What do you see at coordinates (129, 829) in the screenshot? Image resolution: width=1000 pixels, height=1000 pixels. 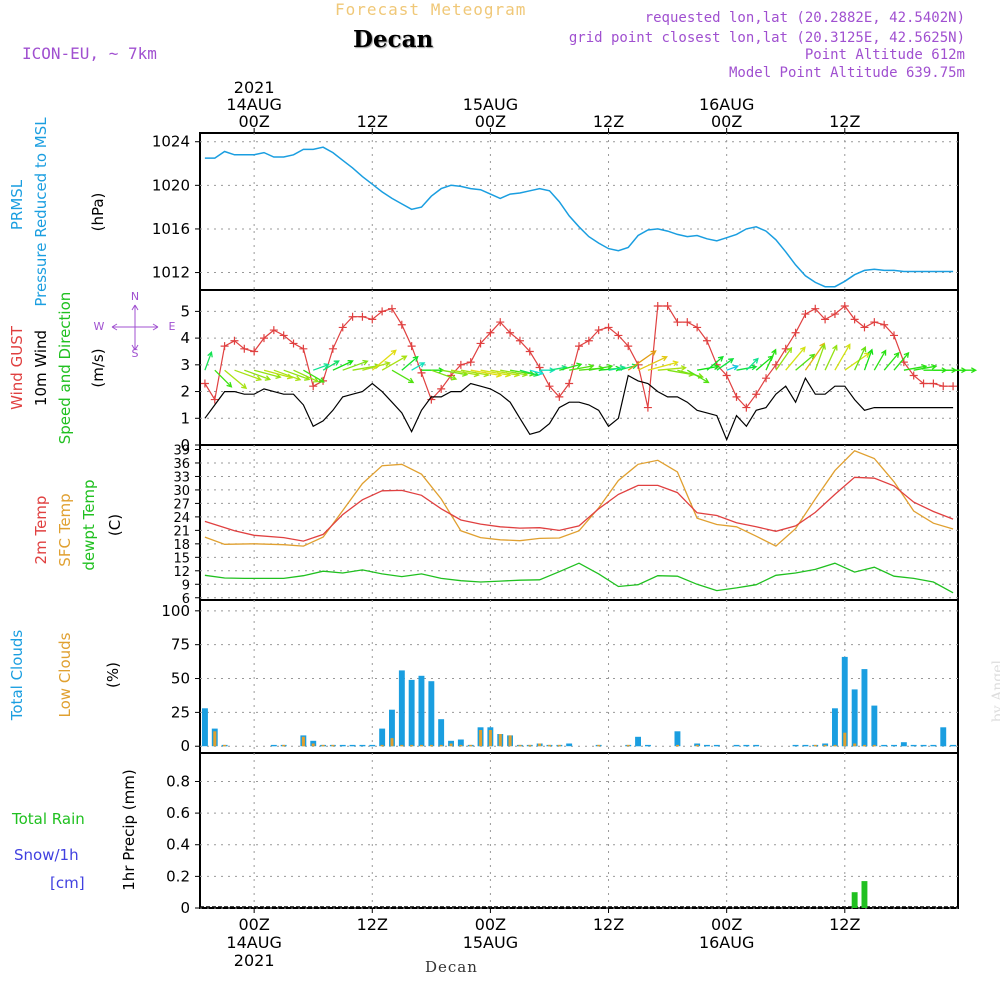 I see `precip-unit-label: 1hr Precip (mm)` at bounding box center [129, 829].